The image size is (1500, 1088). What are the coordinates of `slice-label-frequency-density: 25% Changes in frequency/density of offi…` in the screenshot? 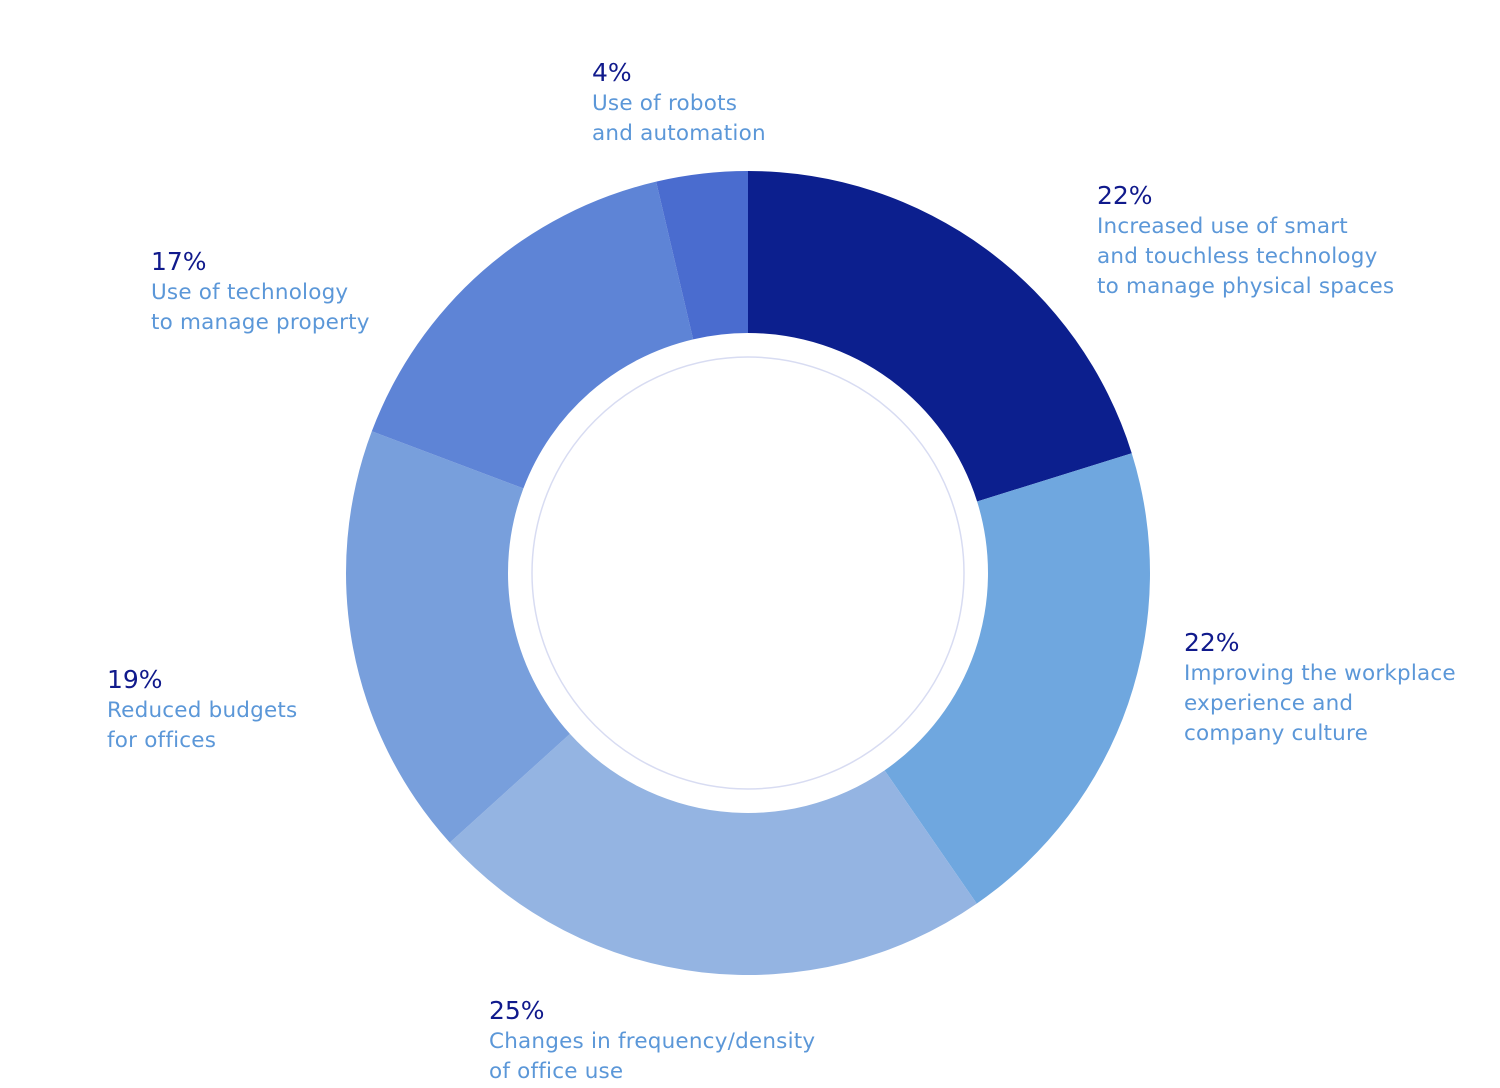 It's located at (652, 1041).